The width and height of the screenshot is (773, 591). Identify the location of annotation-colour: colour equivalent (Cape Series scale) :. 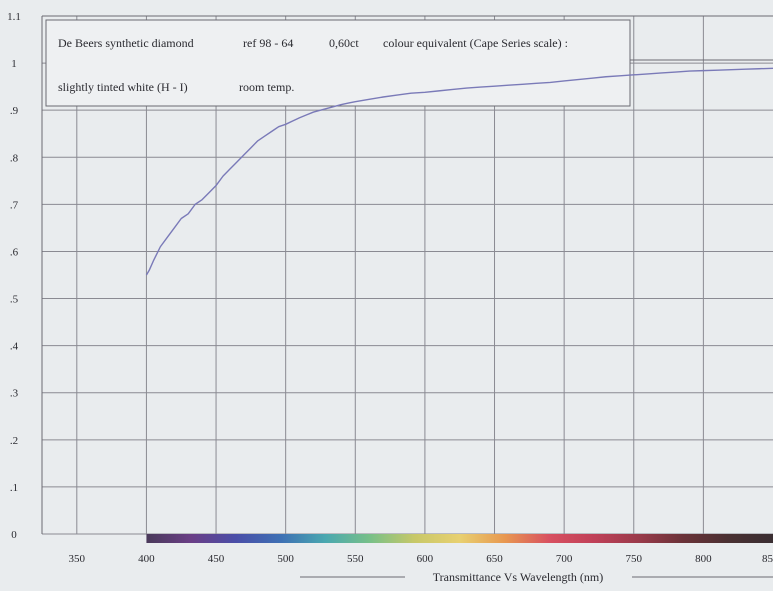
(475, 43).